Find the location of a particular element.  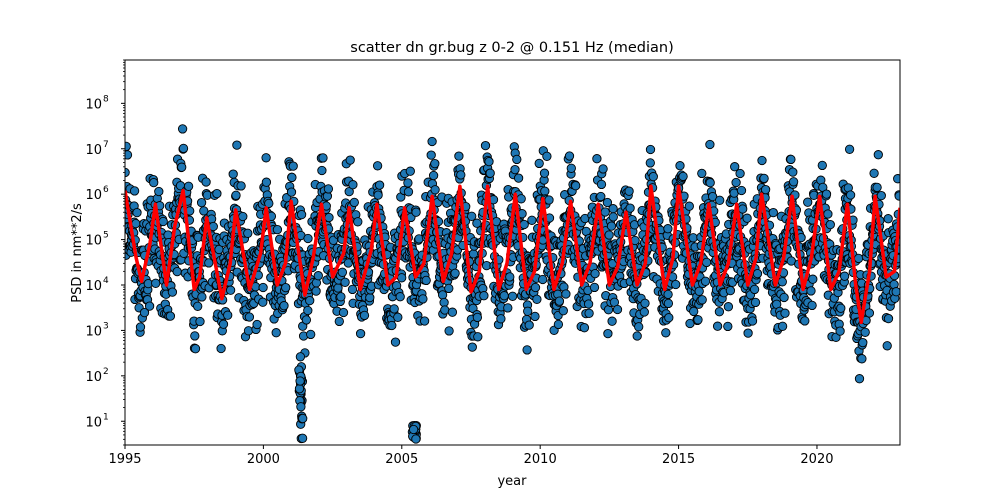

x-tick-label: 2000 is located at coordinates (263, 459).